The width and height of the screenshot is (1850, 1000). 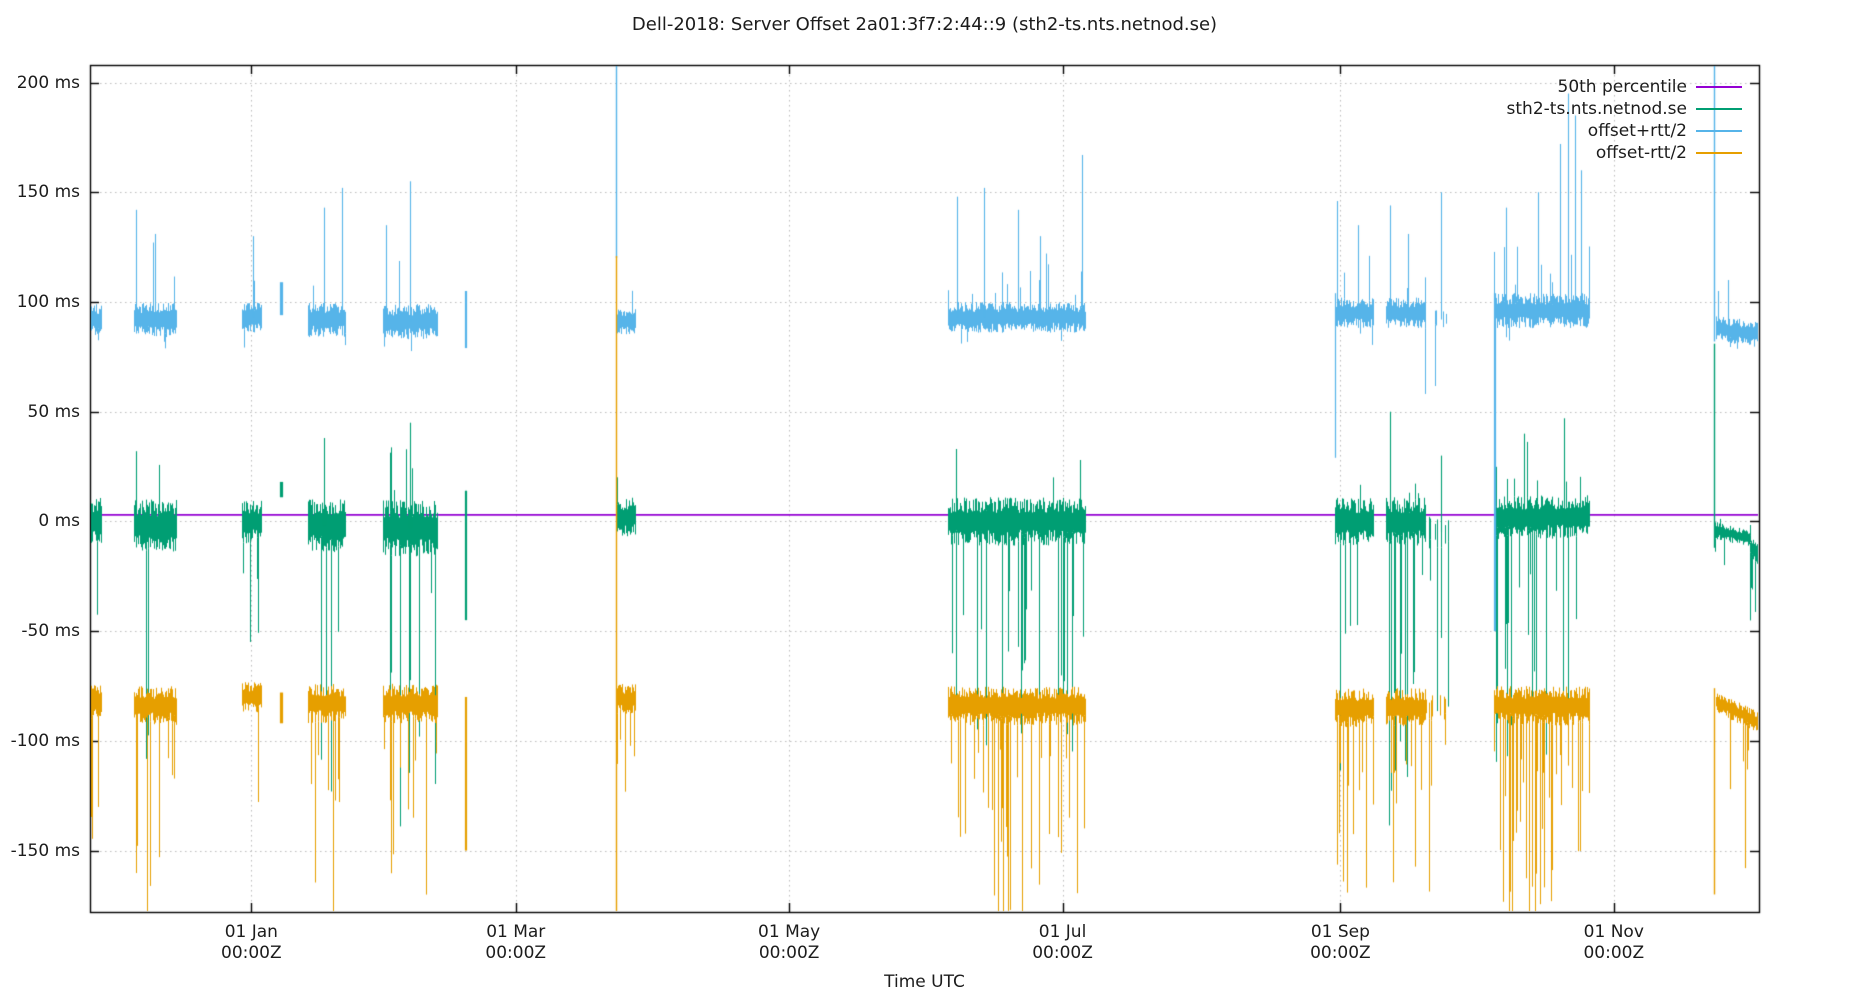 I want to click on y-tick-label: 200 ms, so click(x=48, y=82).